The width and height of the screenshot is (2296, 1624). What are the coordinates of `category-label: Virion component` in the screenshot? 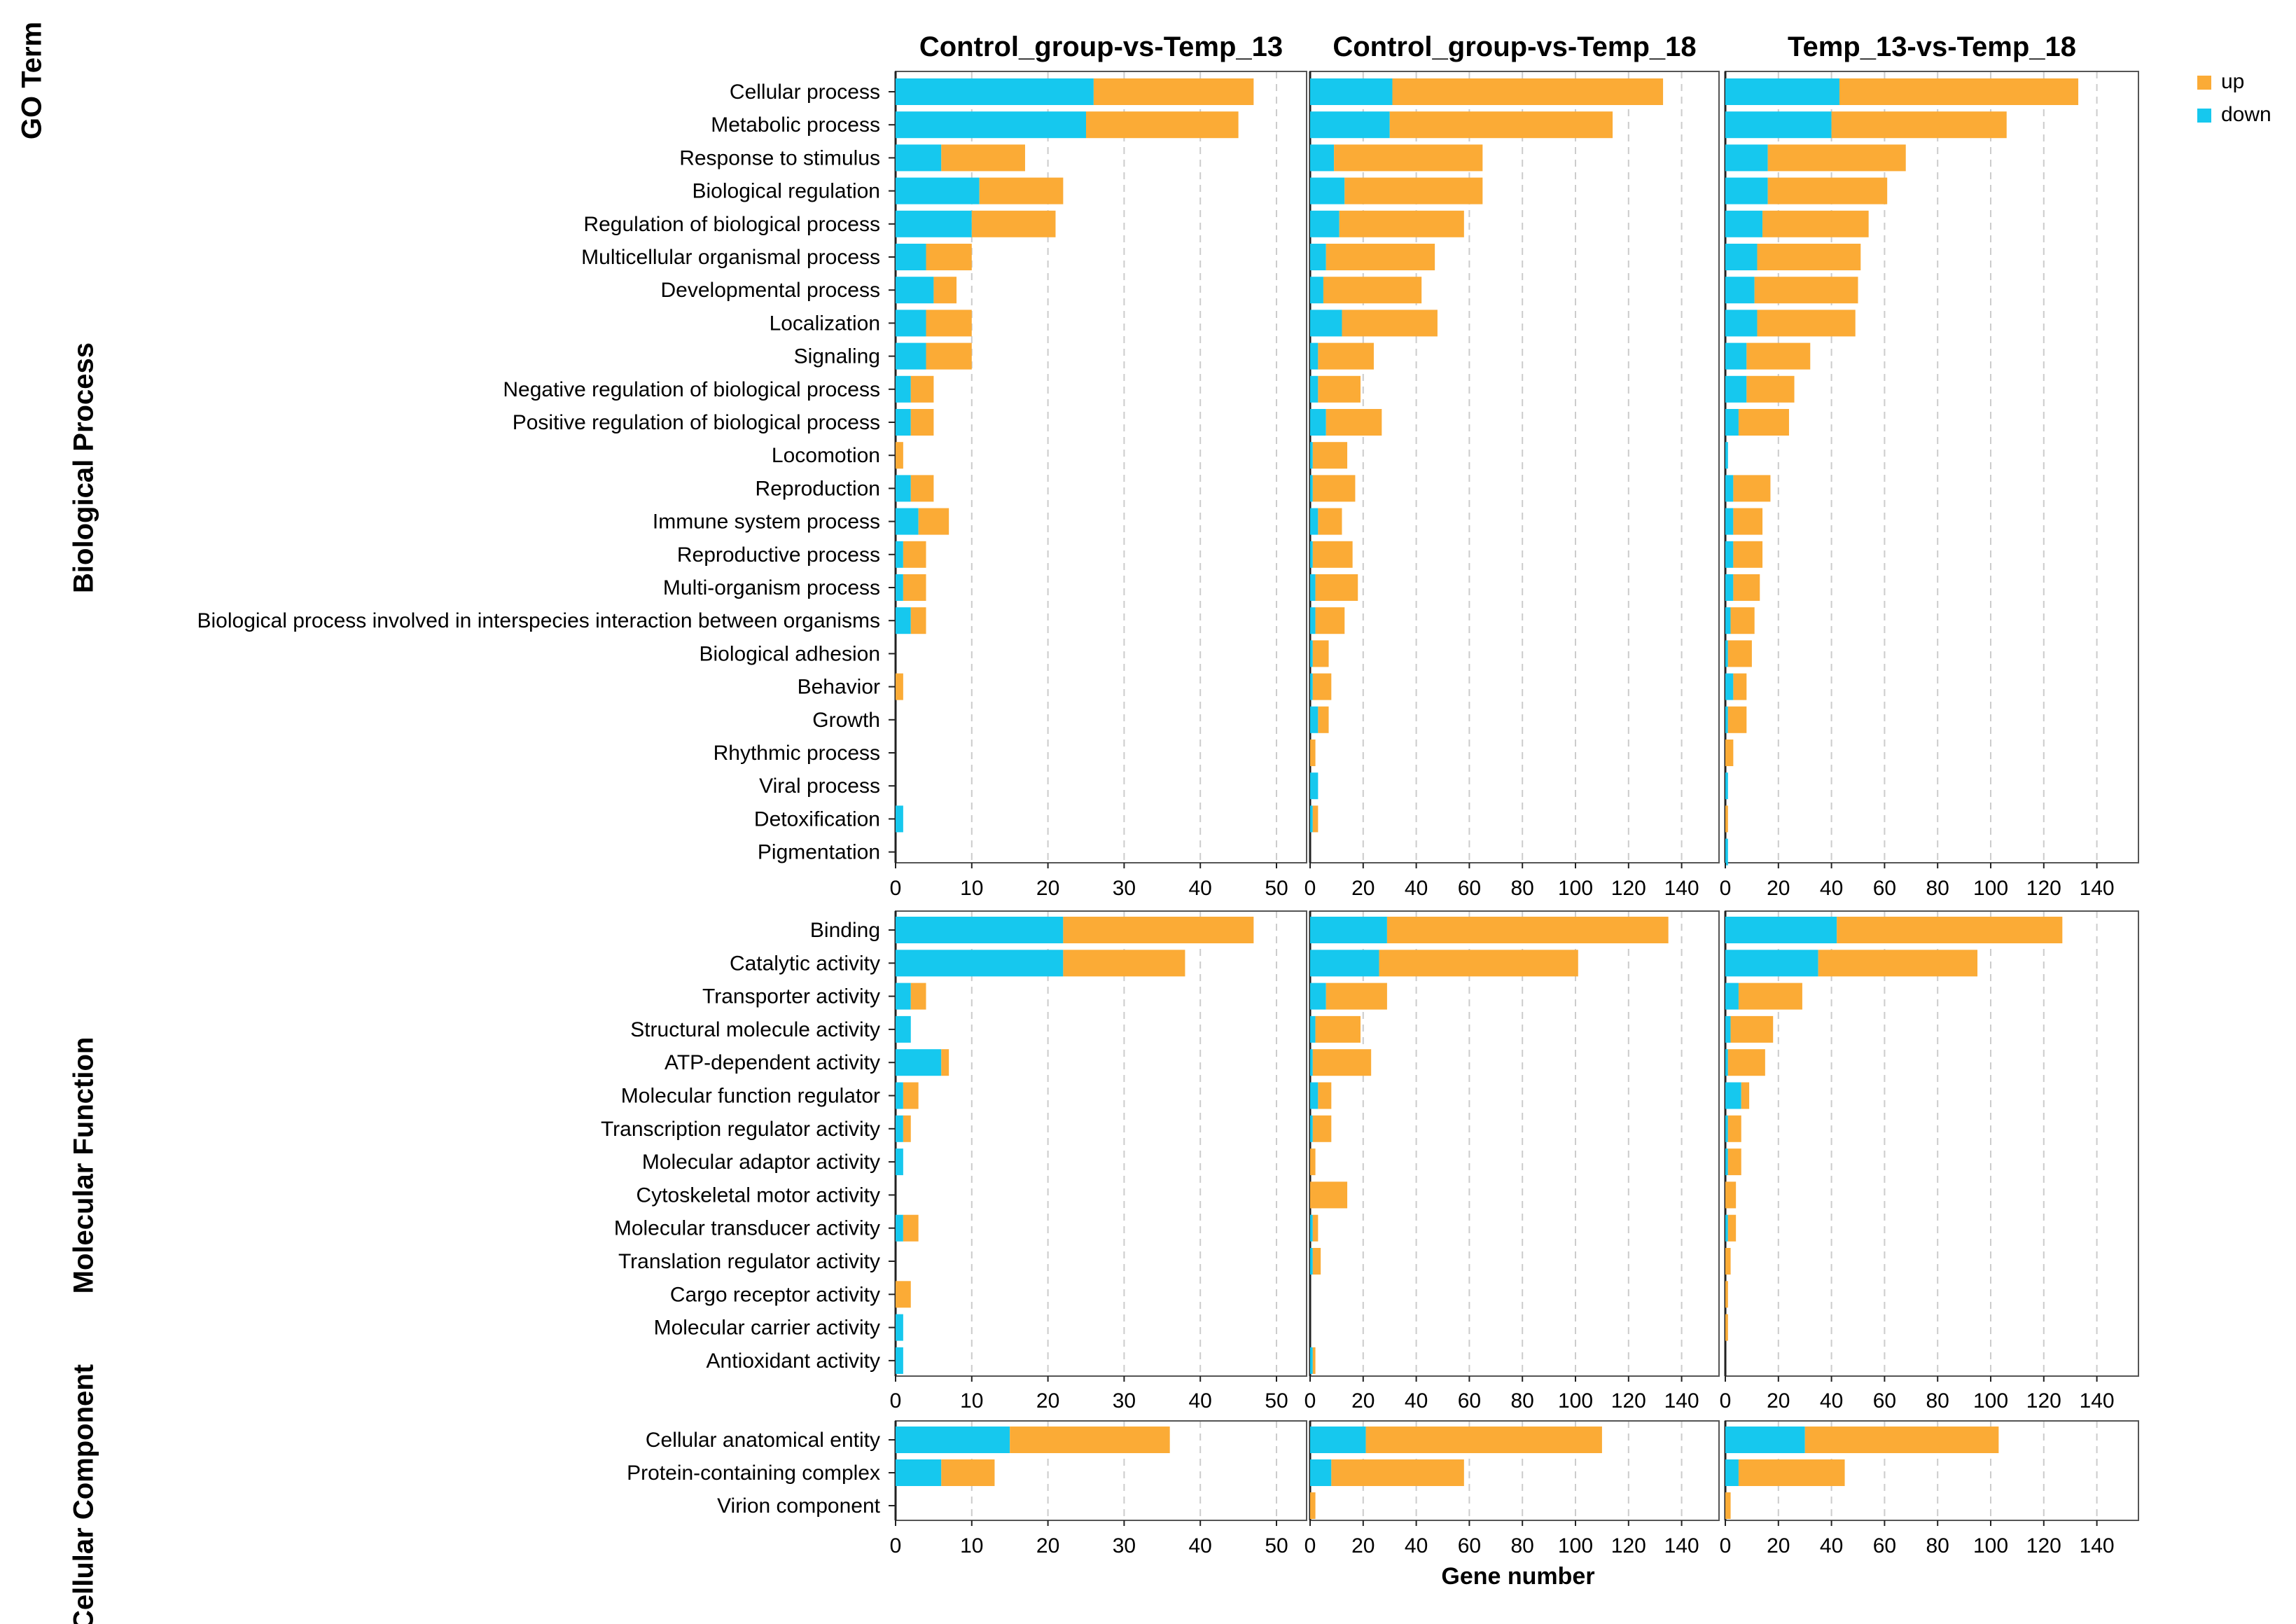 It's located at (799, 1506).